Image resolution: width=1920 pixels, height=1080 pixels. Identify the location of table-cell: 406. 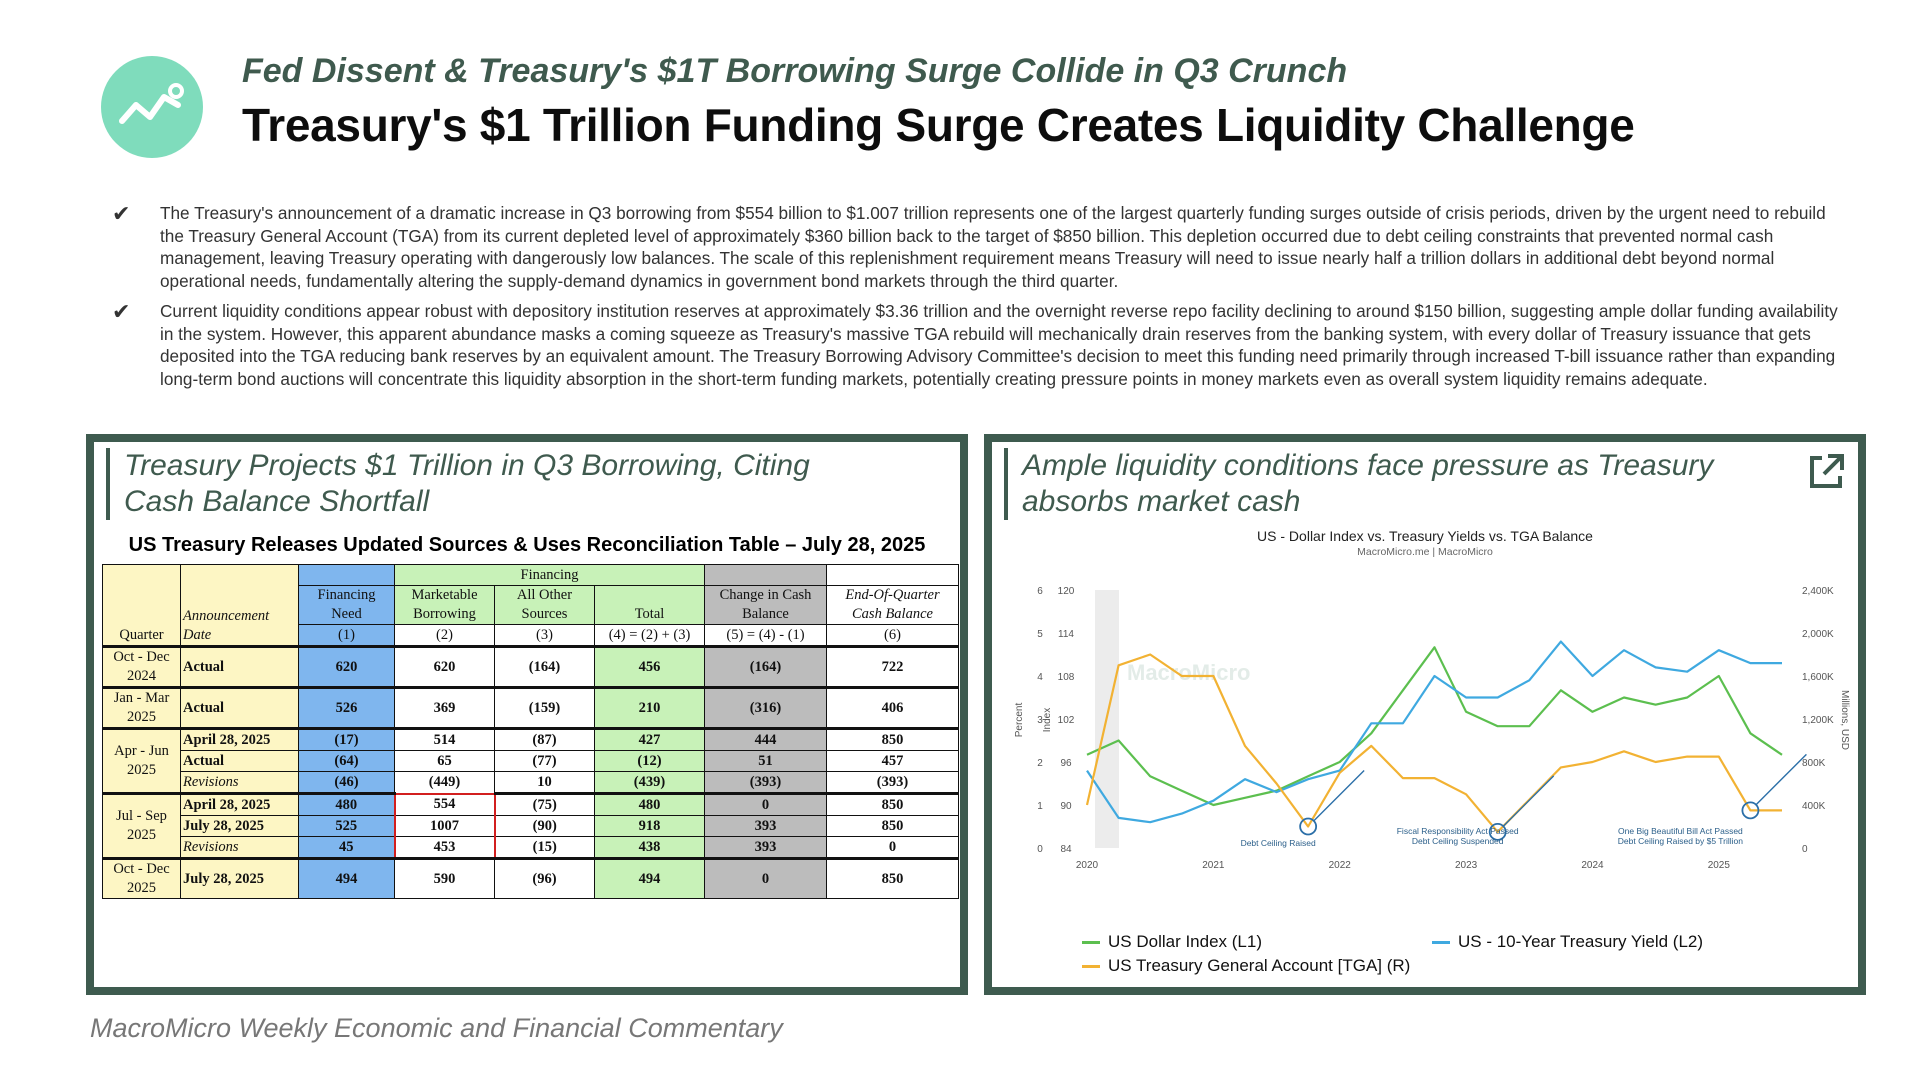
(892, 707).